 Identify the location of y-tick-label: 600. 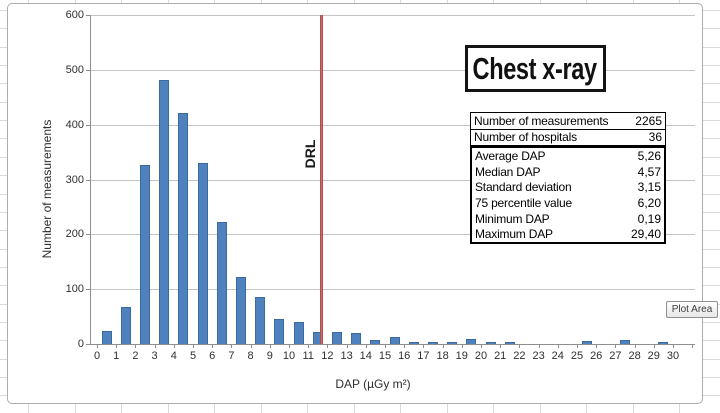
(74, 15).